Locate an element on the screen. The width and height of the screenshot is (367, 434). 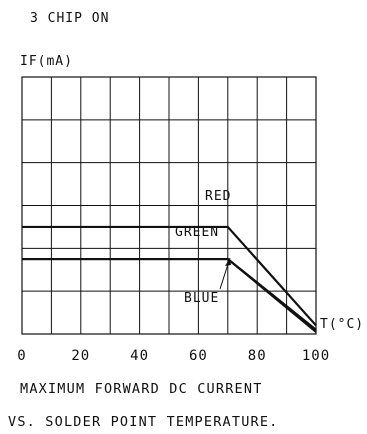
x-tick-label: 80 is located at coordinates (257, 356).